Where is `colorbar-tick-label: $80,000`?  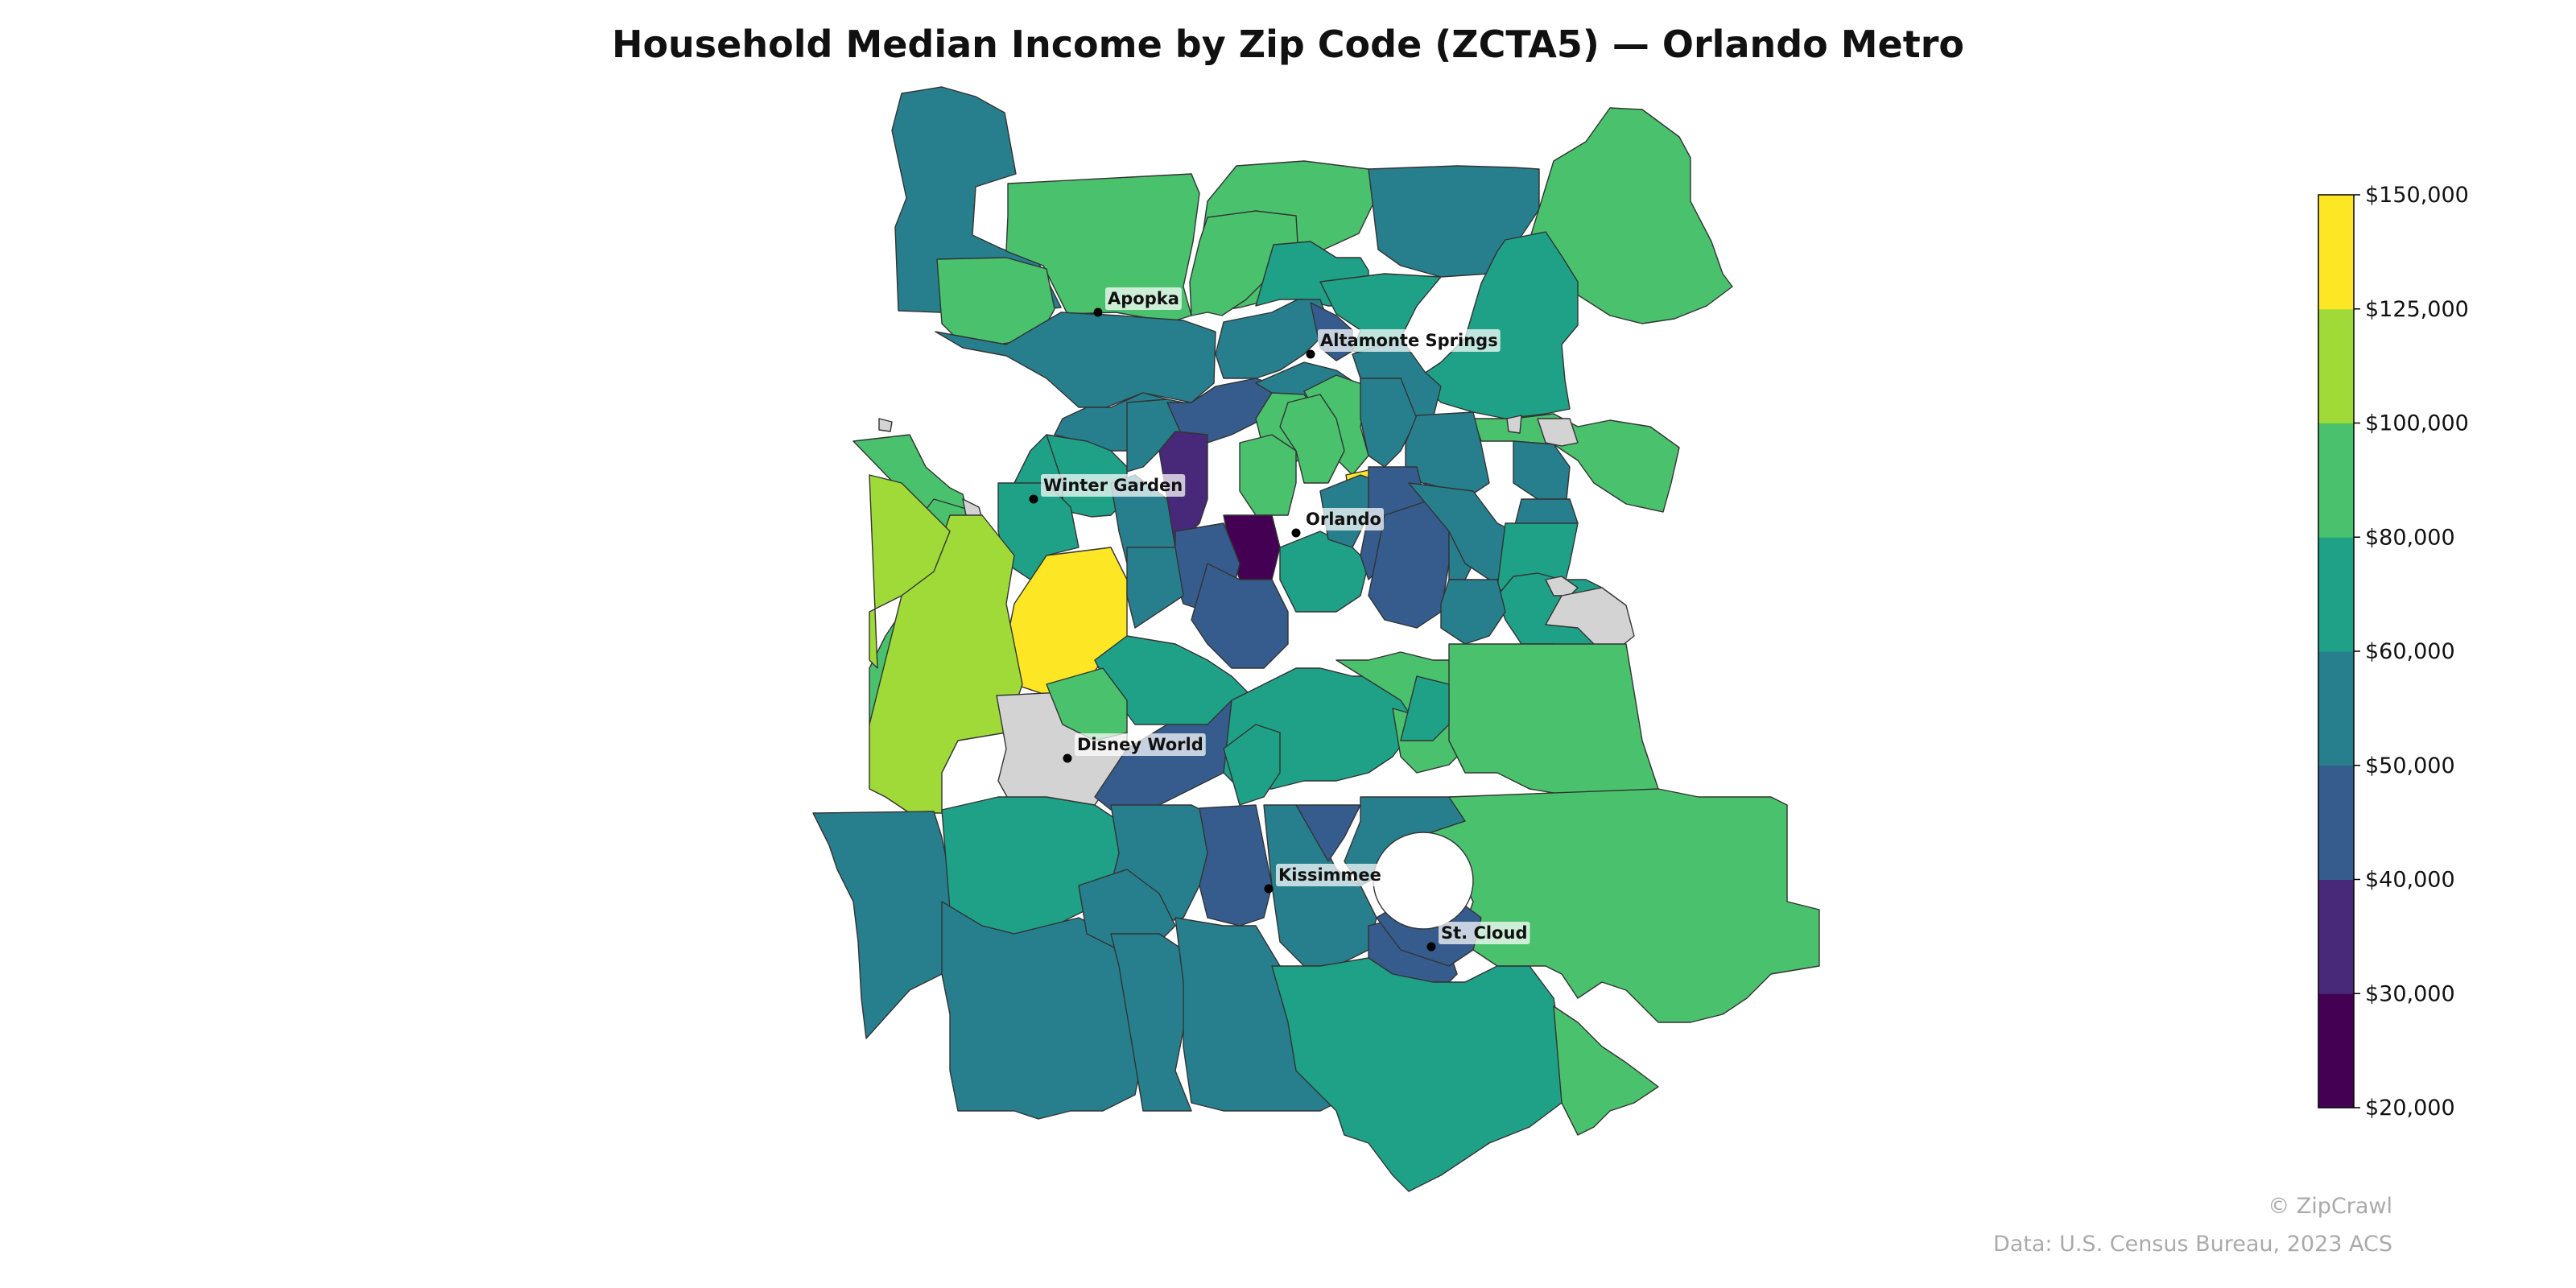 colorbar-tick-label: $80,000 is located at coordinates (2410, 537).